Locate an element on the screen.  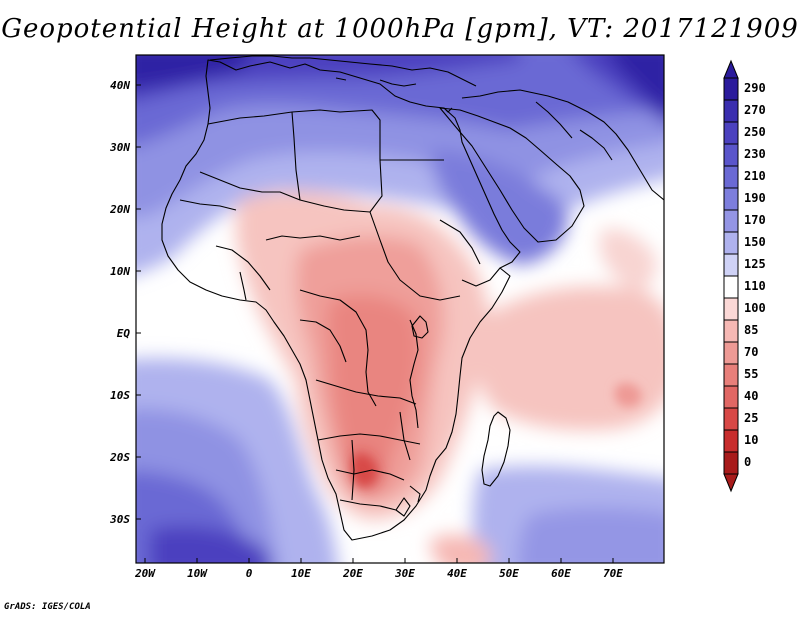
colorbar-label: 270 is located at coordinates (755, 110).